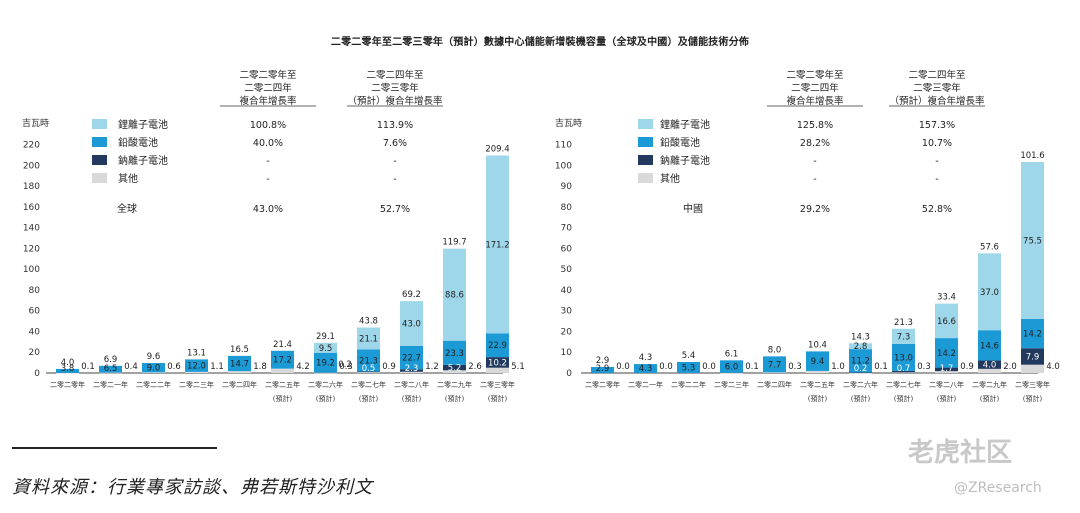 The height and width of the screenshot is (513, 1080). Describe the element at coordinates (143, 160) in the screenshot. I see `legend-label: 鈉離子電池` at that location.